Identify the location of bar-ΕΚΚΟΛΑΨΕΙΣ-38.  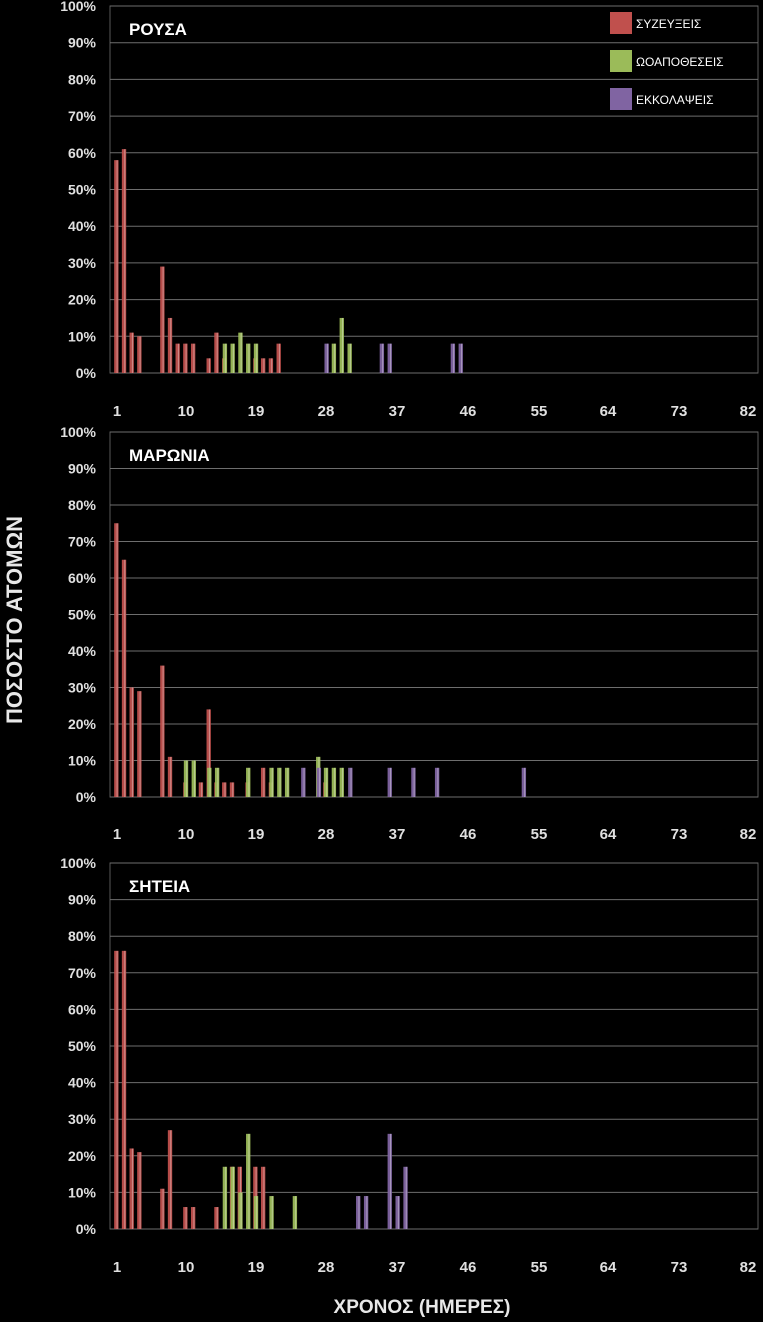
(405, 1197).